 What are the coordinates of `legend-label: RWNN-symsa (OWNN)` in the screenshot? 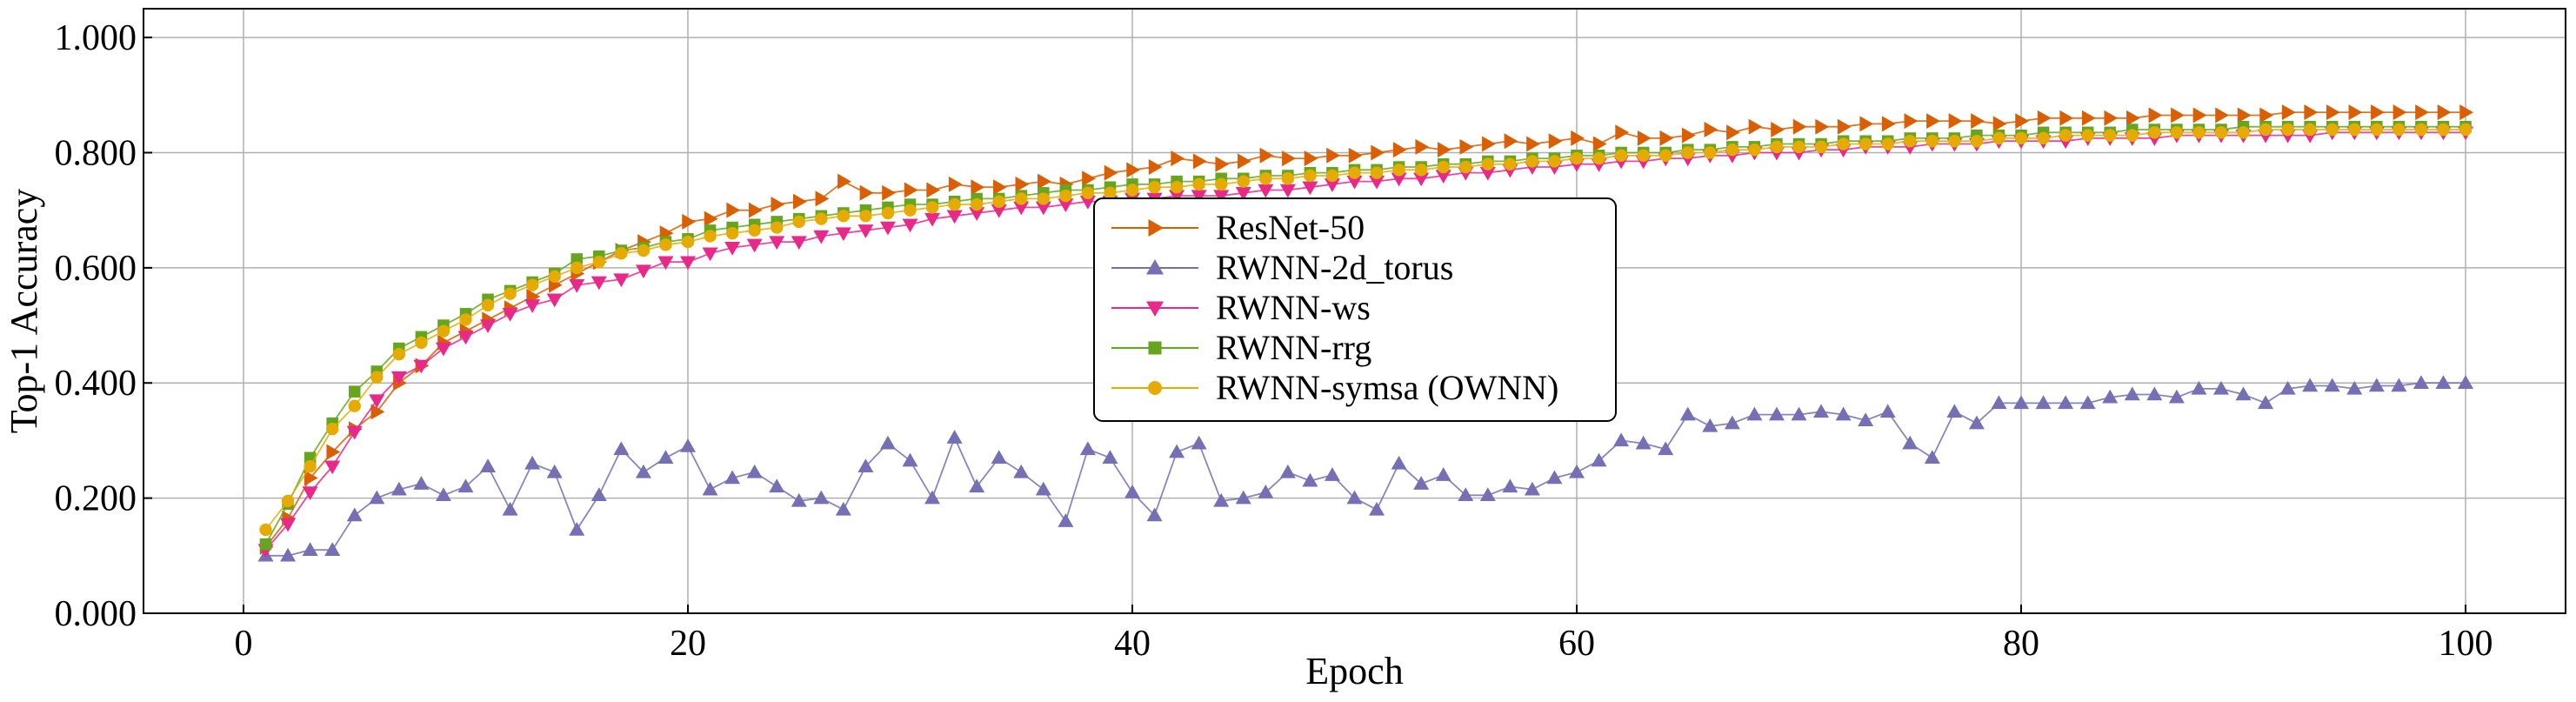 It's located at (1387, 387).